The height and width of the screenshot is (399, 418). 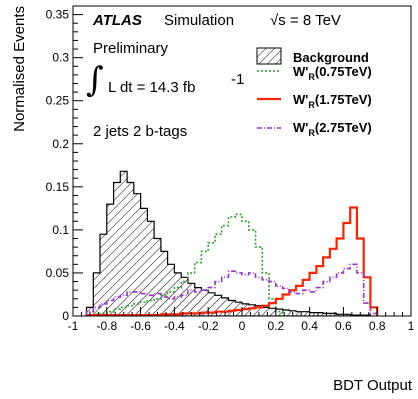 What do you see at coordinates (343, 326) in the screenshot?
I see `x-tick-label: 0.6` at bounding box center [343, 326].